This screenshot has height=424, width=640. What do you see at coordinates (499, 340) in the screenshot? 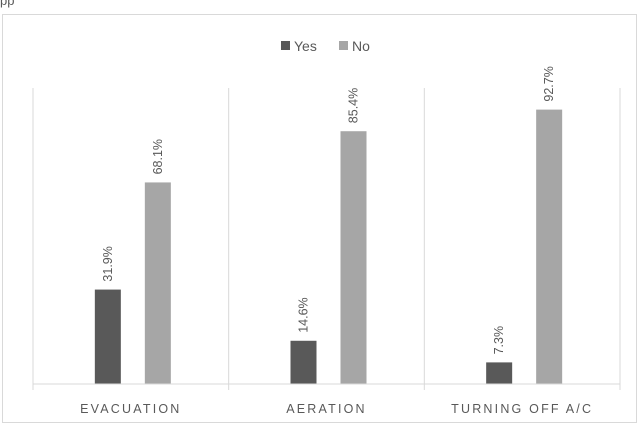
I see `data-label-yes-2: 7.3%` at bounding box center [499, 340].